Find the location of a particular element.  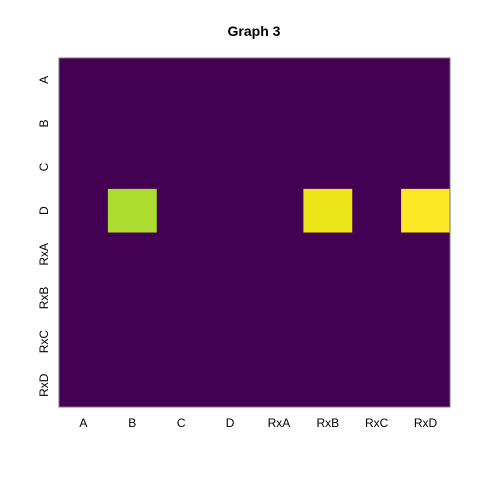

y-tick-label: RxC is located at coordinates (44, 342).